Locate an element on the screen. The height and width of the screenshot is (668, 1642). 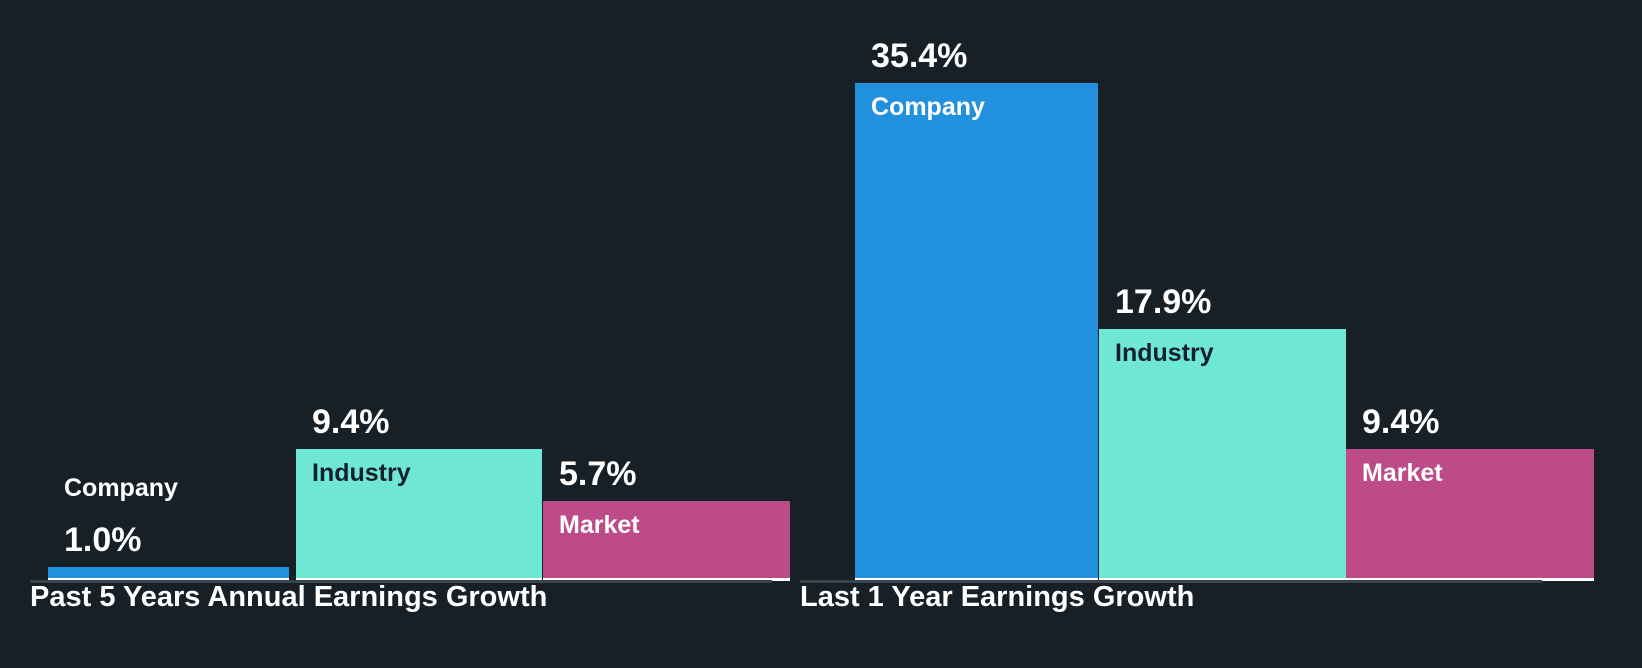
bar-value-market: 5.7% is located at coordinates (598, 474).